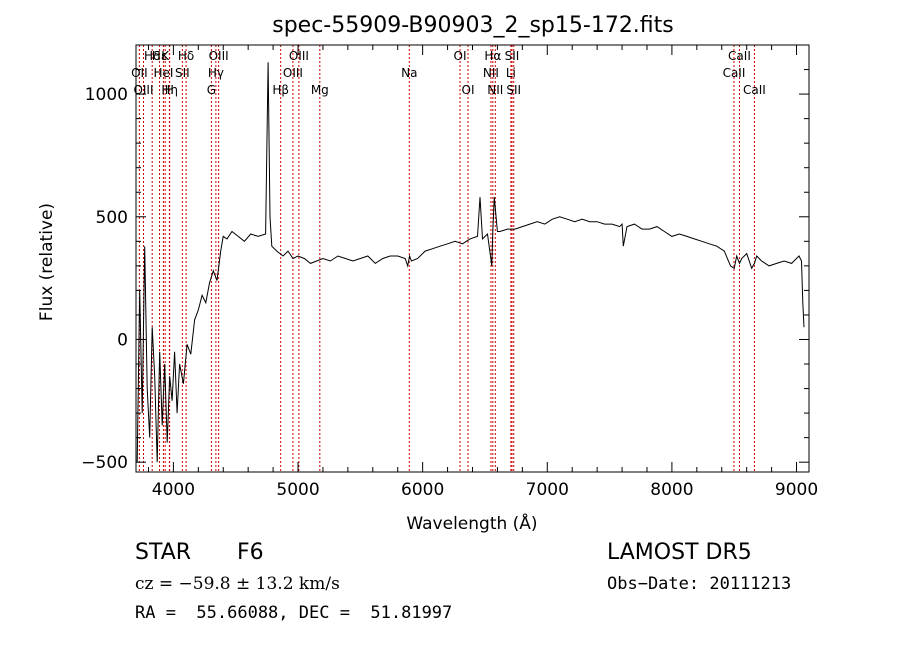 The width and height of the screenshot is (900, 649). What do you see at coordinates (211, 90) in the screenshot?
I see `spectral-line-label: G` at bounding box center [211, 90].